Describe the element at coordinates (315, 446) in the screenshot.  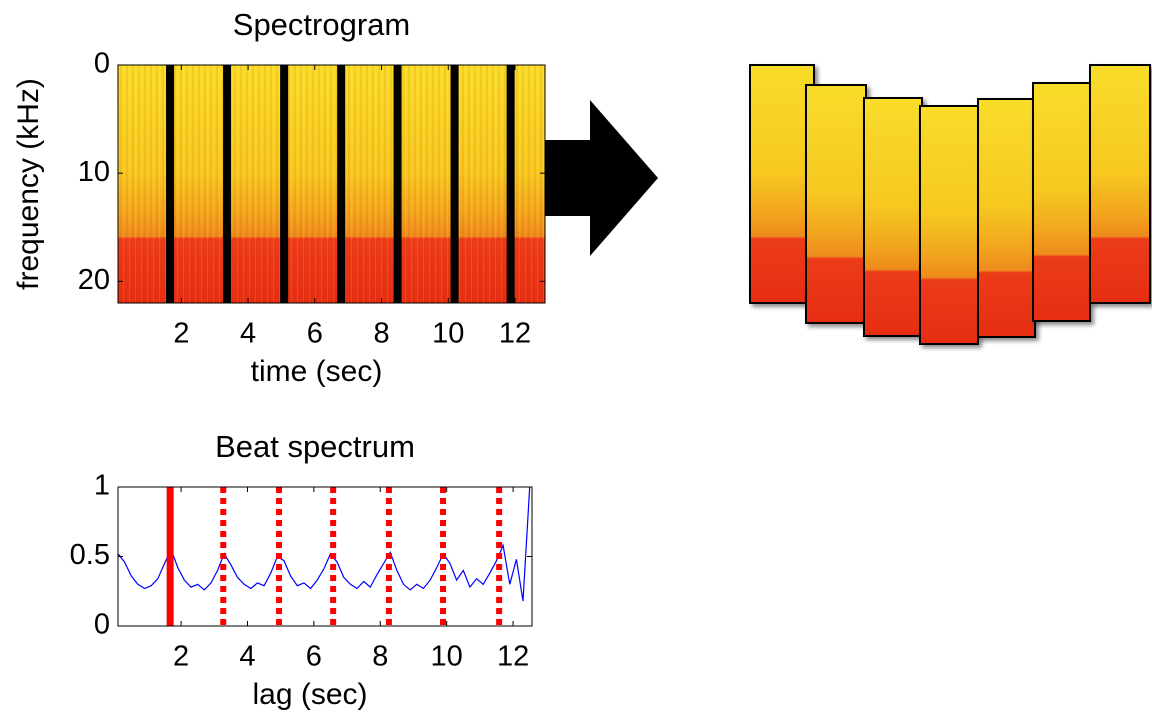
I see `chart-title: Beat spectrum` at that location.